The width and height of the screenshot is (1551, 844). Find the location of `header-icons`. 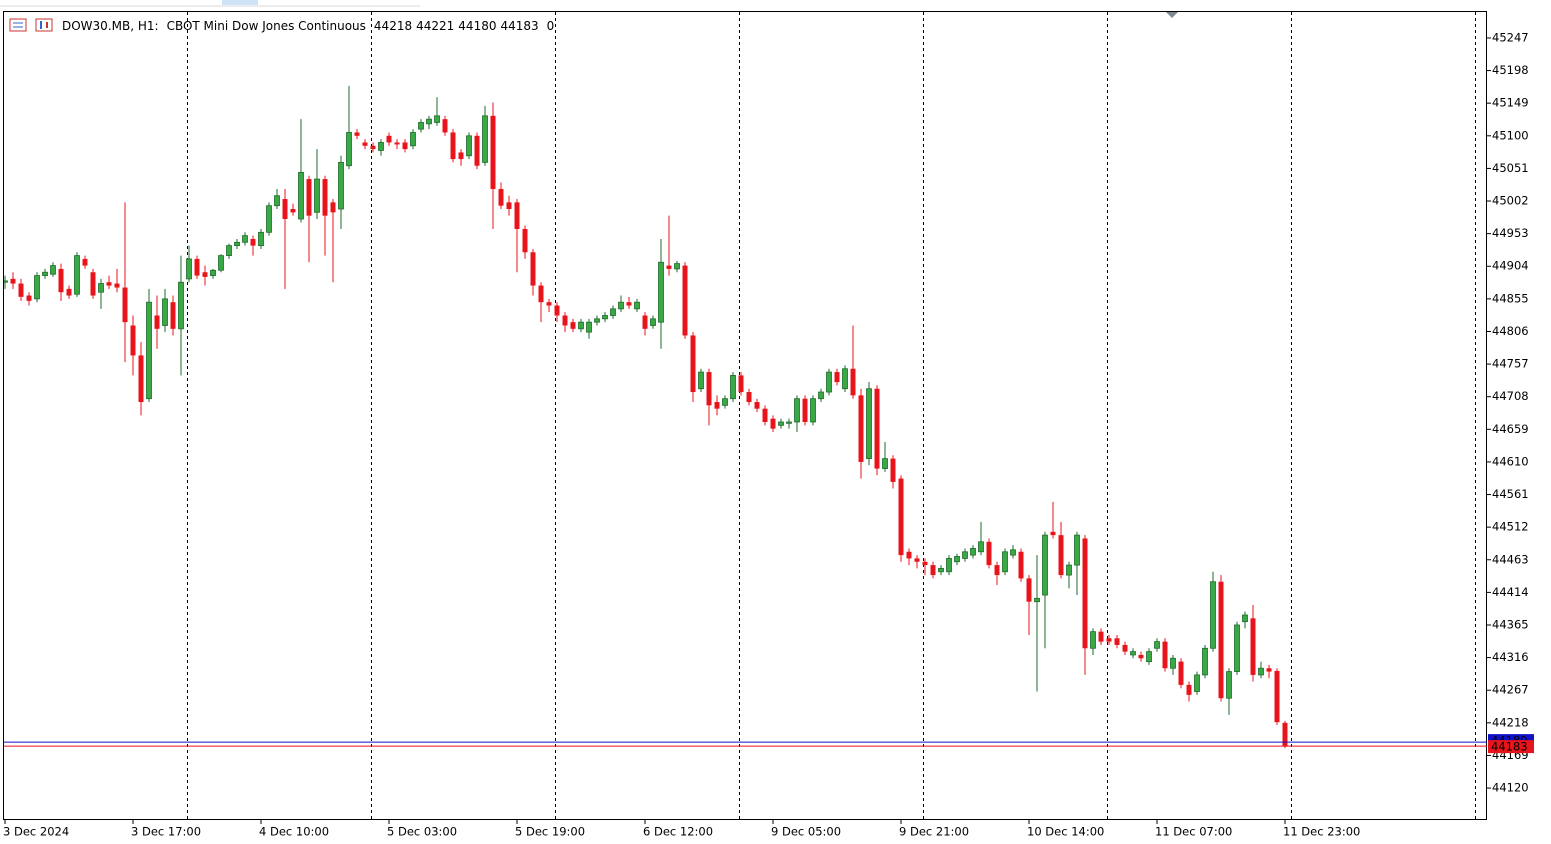

header-icons is located at coordinates (31, 25).